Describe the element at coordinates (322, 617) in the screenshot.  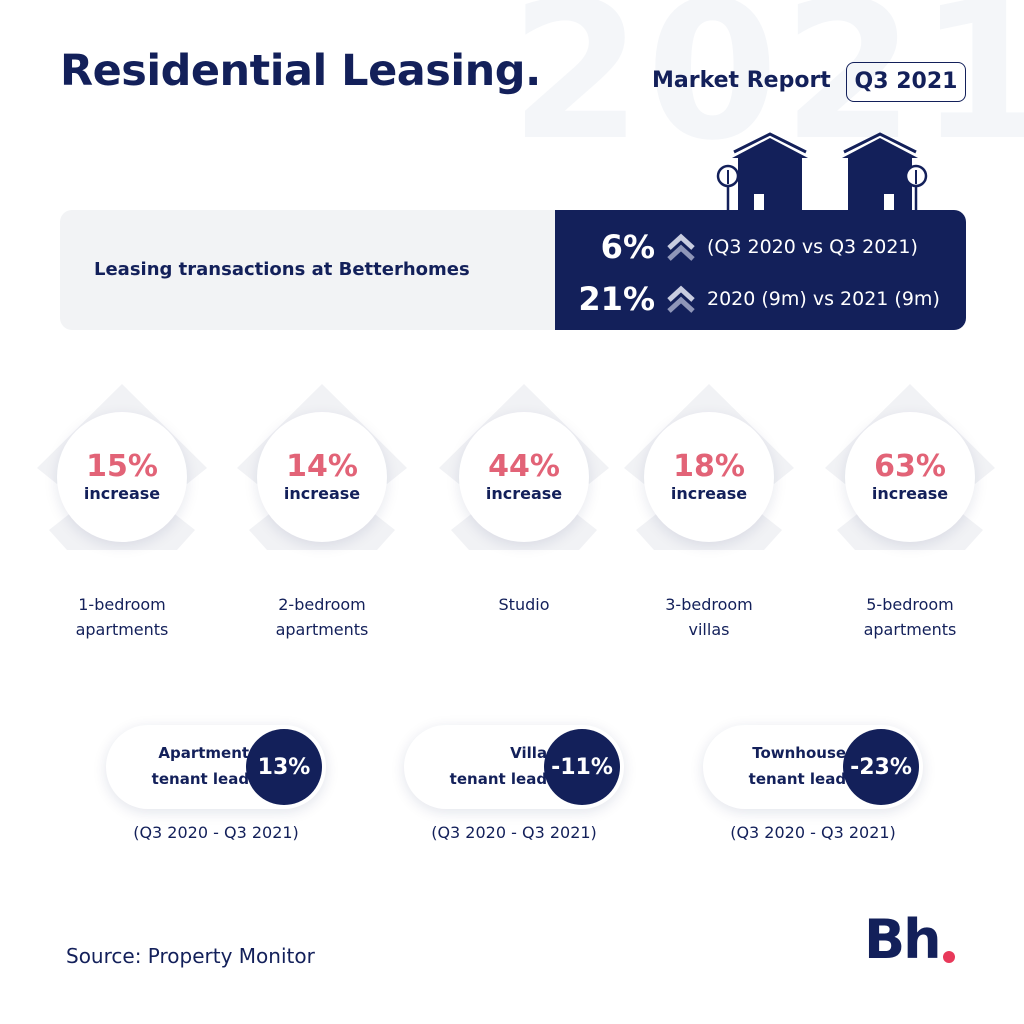
I see `category-name: 2-bedroom apartments` at that location.